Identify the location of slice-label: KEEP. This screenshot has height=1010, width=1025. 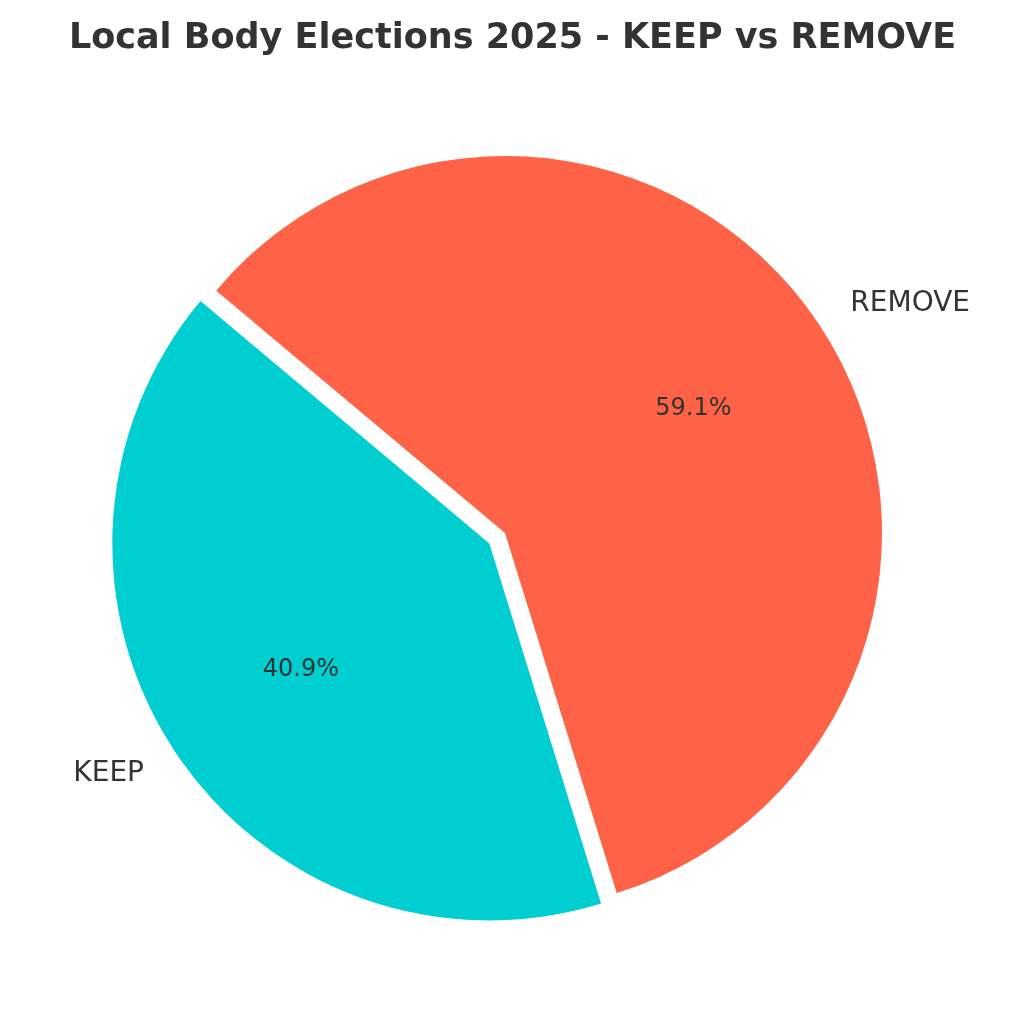
(108, 772).